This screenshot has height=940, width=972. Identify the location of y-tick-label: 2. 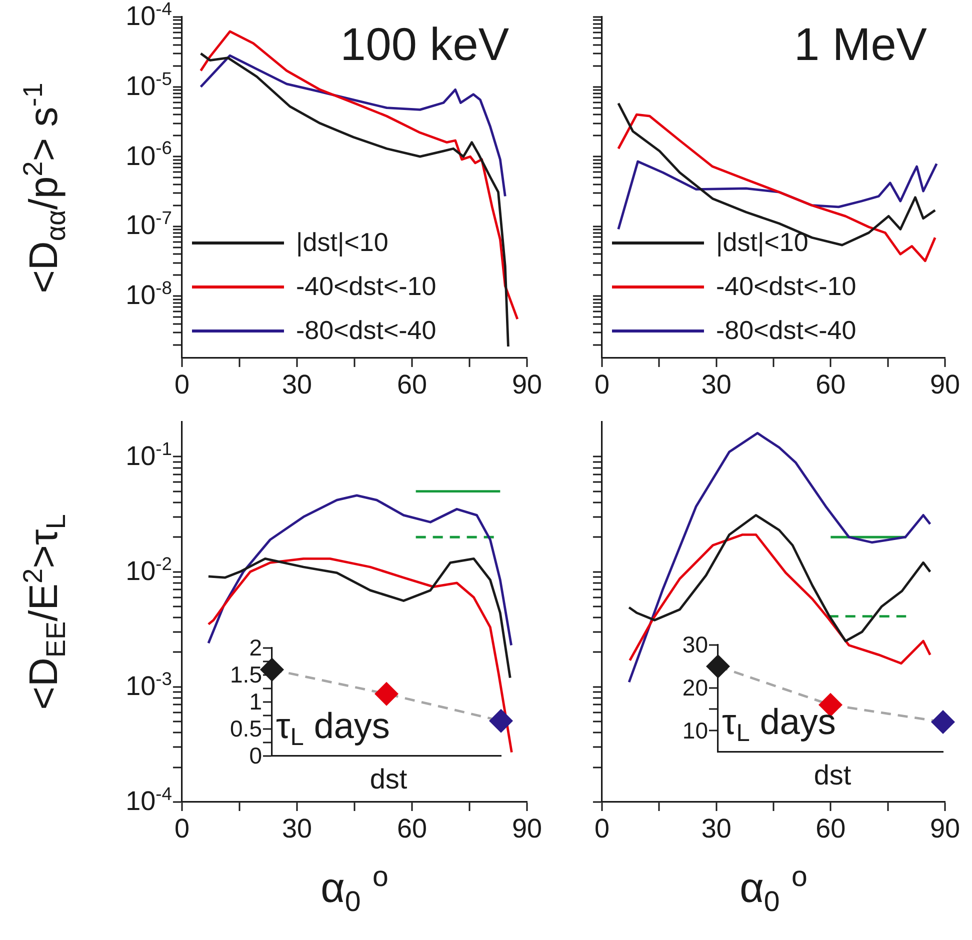
(255, 647).